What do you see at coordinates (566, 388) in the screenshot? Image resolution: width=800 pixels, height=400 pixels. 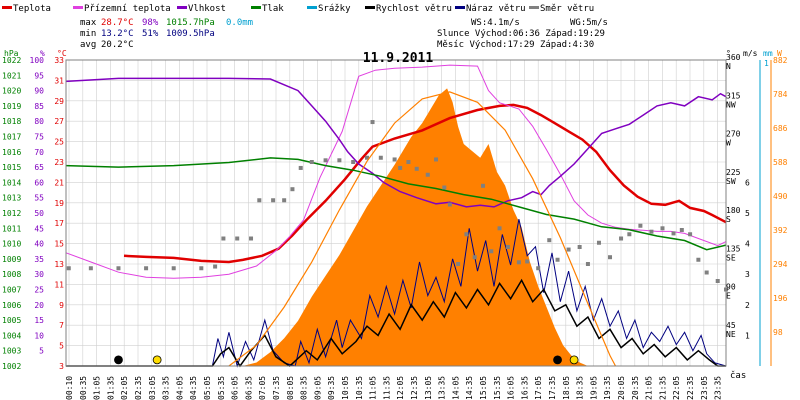 I see `x-tick-label: 18:05` at bounding box center [566, 388].